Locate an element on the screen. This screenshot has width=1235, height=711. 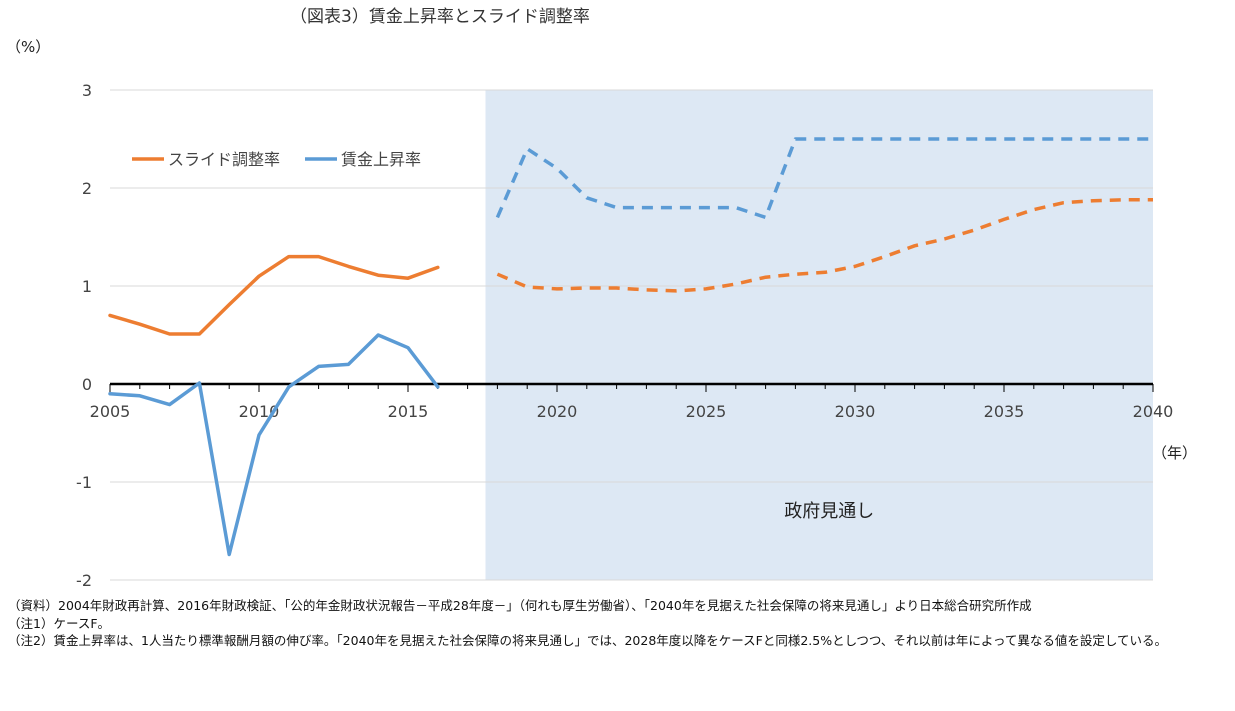
x-tick-label: 2035 is located at coordinates (1004, 411).